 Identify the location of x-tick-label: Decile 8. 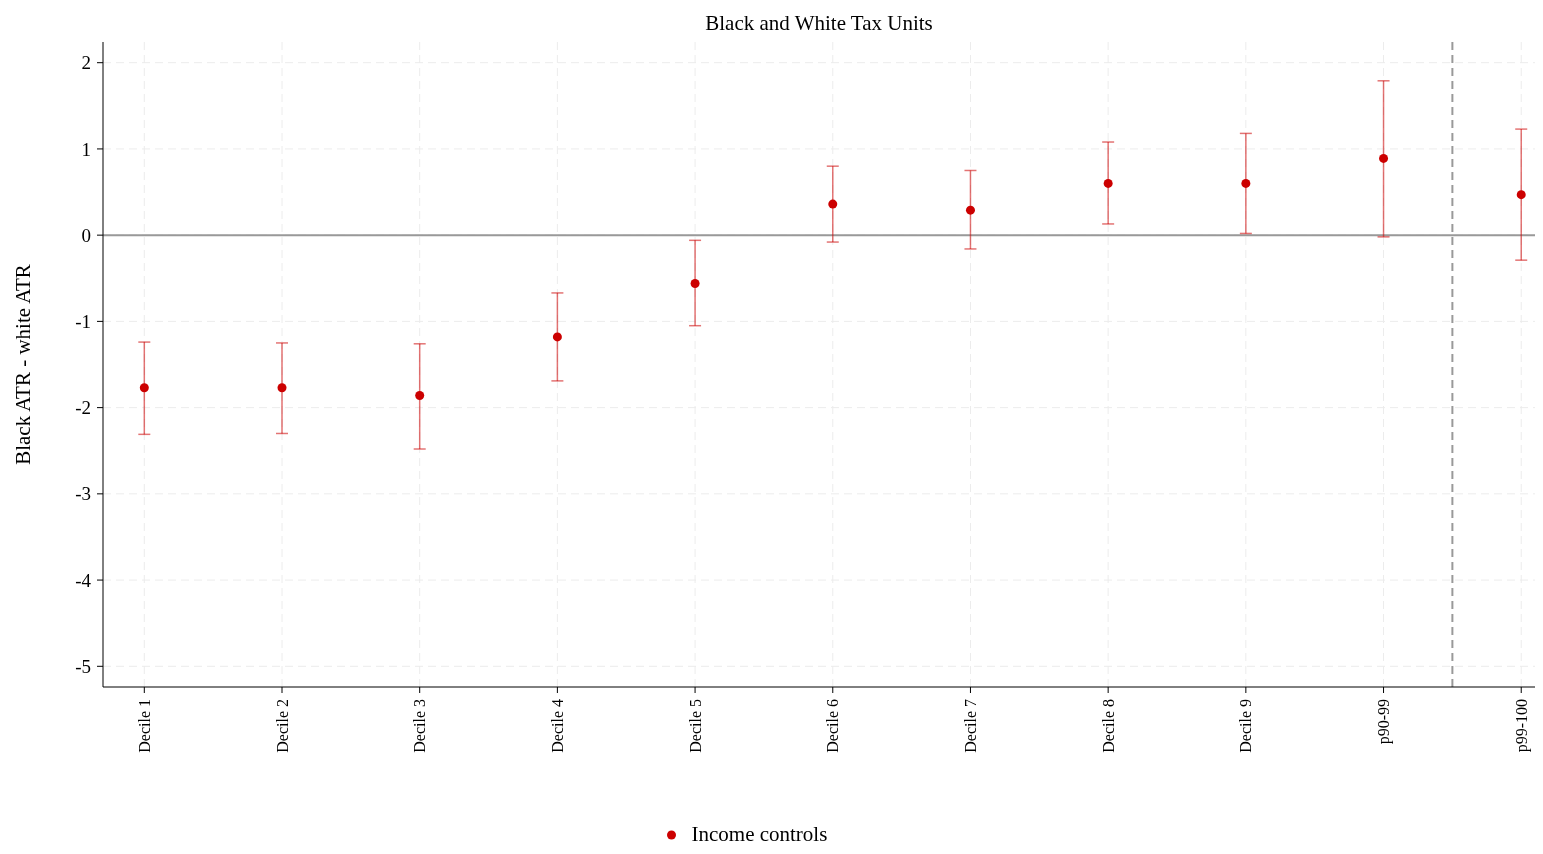
(1108, 726).